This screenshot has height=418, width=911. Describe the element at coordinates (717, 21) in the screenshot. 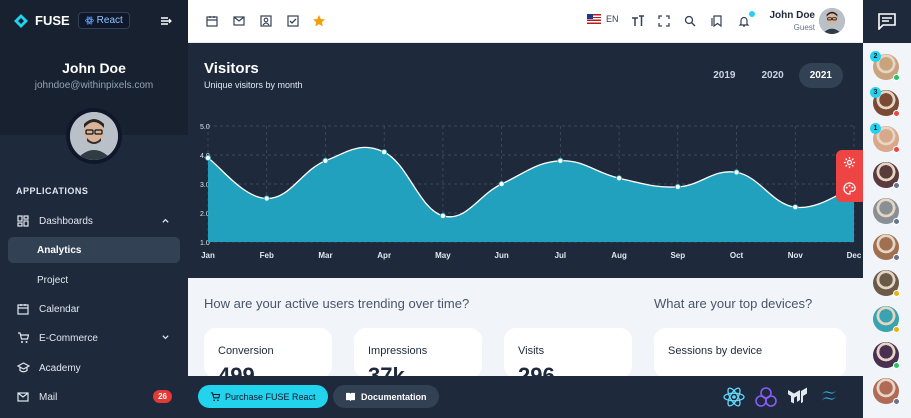

I see `bookmarks-icon` at that location.